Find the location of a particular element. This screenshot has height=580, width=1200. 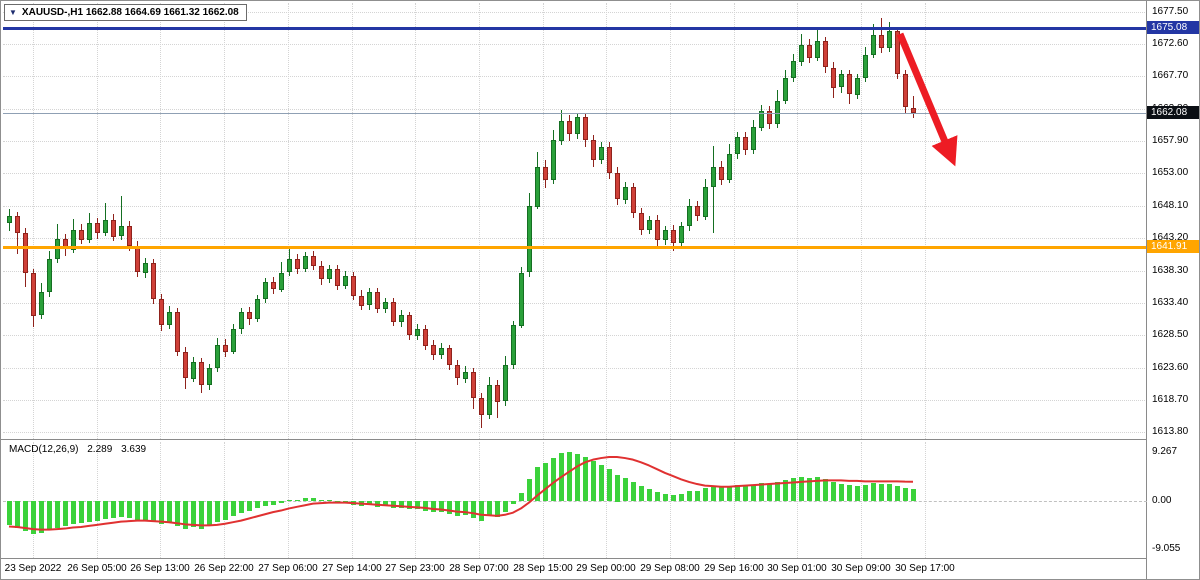

time-axis-label: 26 Sep 22:00 is located at coordinates (224, 568).